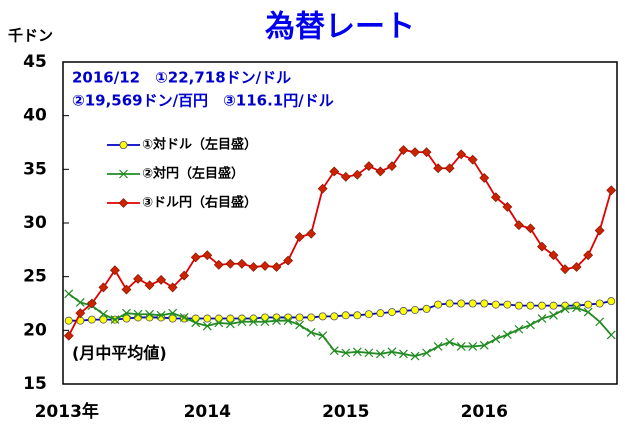  What do you see at coordinates (35, 330) in the screenshot?
I see `y-tick-label: 20` at bounding box center [35, 330].